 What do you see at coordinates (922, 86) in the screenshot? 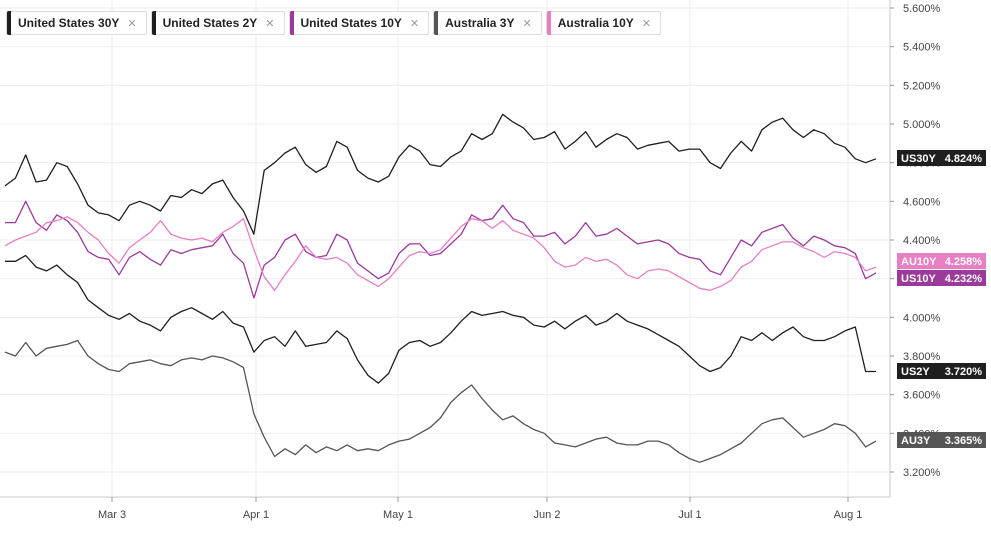
I see `y-tick-label: 5.200%` at bounding box center [922, 86].